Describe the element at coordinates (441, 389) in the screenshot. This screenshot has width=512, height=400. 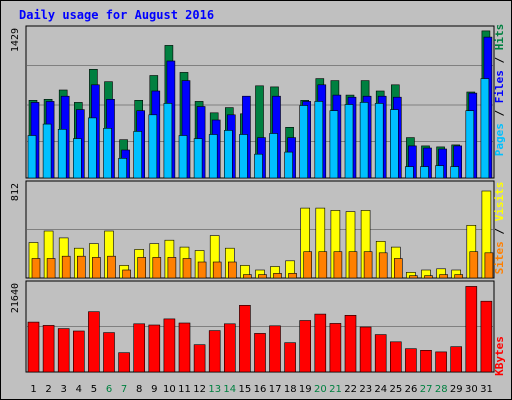
I see `x-tick-label-day-28: 28` at that location.